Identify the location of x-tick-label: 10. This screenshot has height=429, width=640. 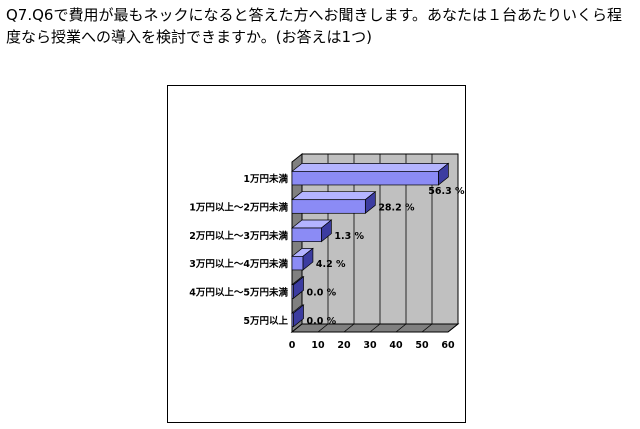
(318, 345).